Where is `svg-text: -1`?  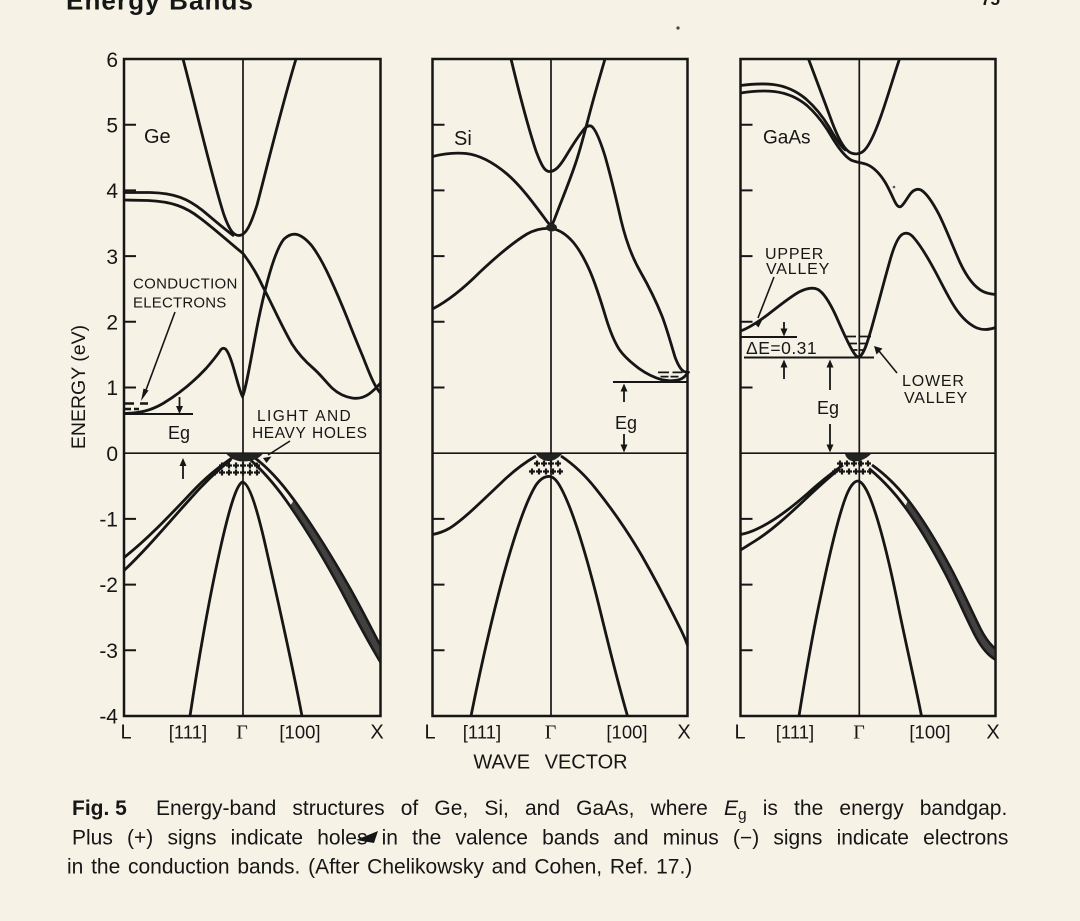 svg-text: -1 is located at coordinates (108, 520).